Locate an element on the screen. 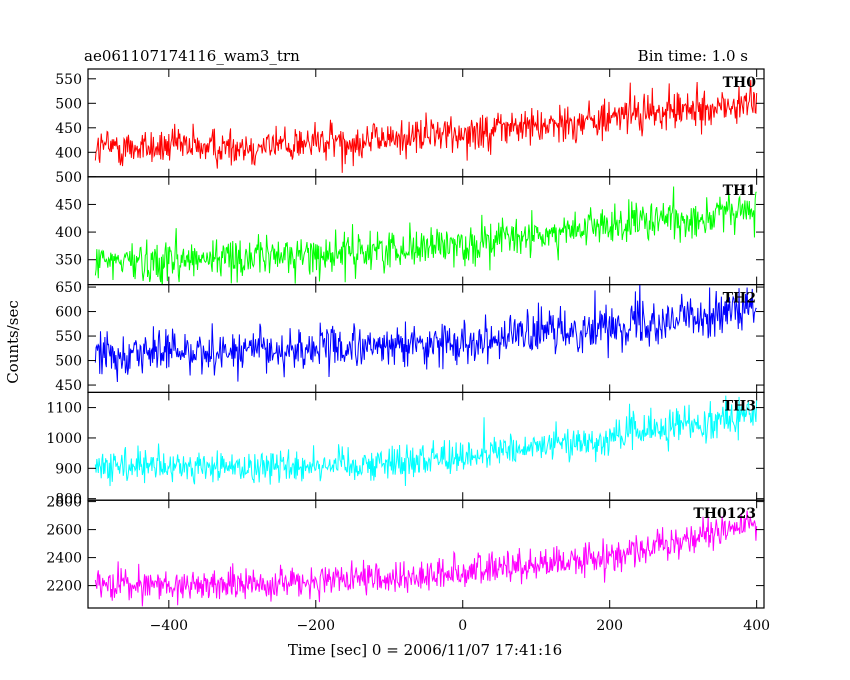 The height and width of the screenshot is (680, 850). y-tick-label: 2400 is located at coordinates (64, 559).